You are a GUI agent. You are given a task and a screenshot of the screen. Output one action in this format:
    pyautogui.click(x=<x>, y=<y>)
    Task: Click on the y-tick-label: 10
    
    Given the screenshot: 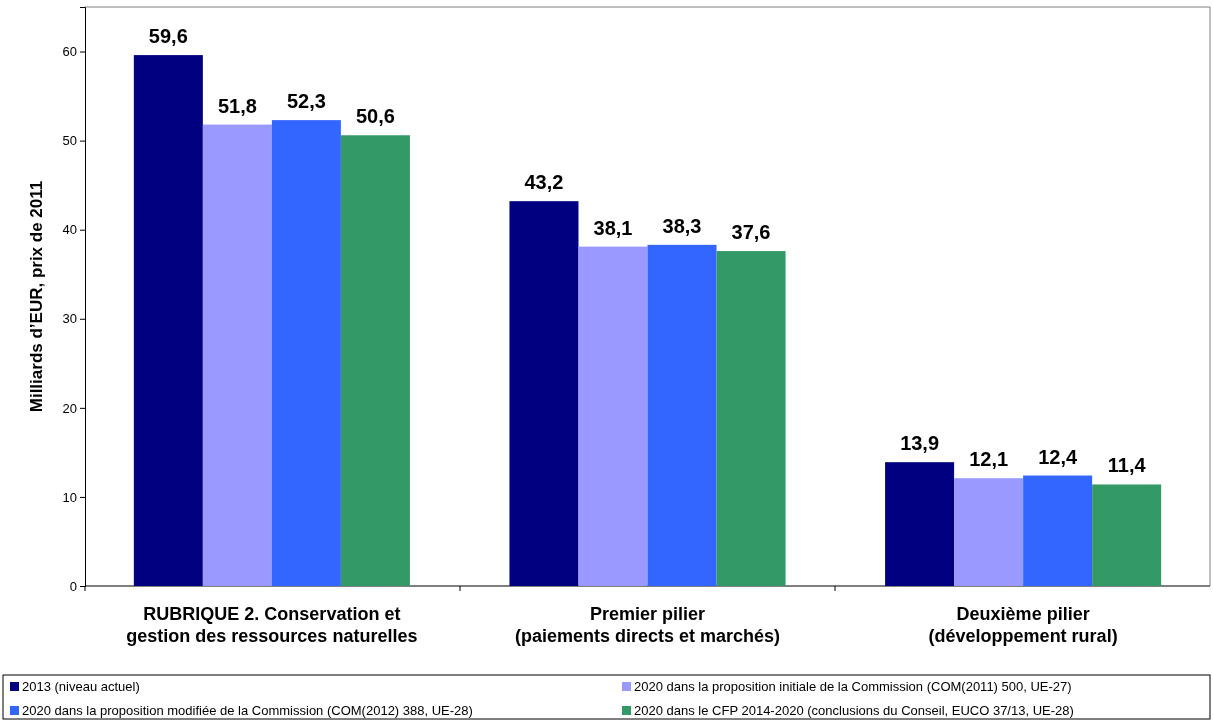 What is the action you would take?
    pyautogui.click(x=69, y=497)
    